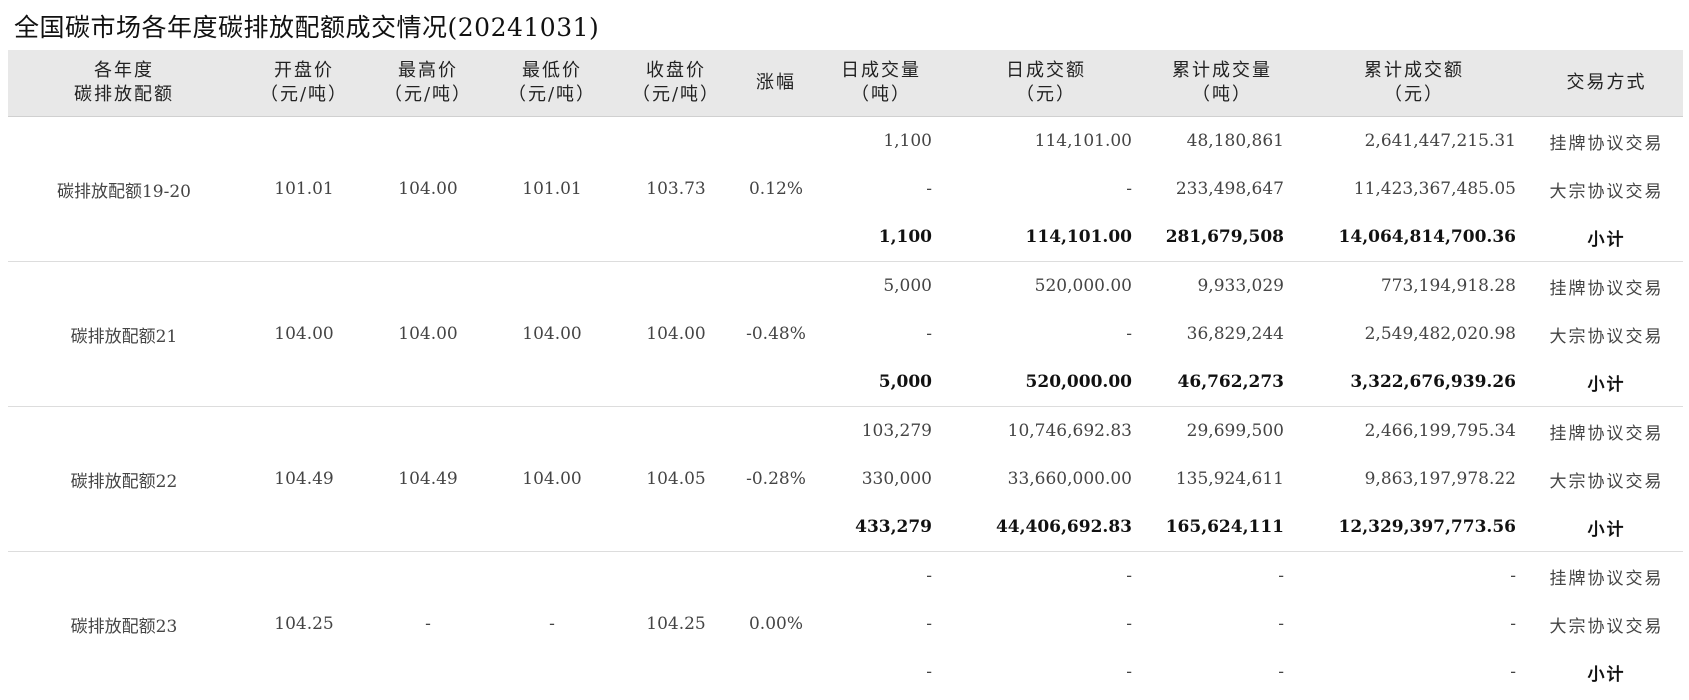 The image size is (1689, 700). Describe the element at coordinates (1235, 141) in the screenshot. I see `cumulative-volume: 48,180,861` at that location.